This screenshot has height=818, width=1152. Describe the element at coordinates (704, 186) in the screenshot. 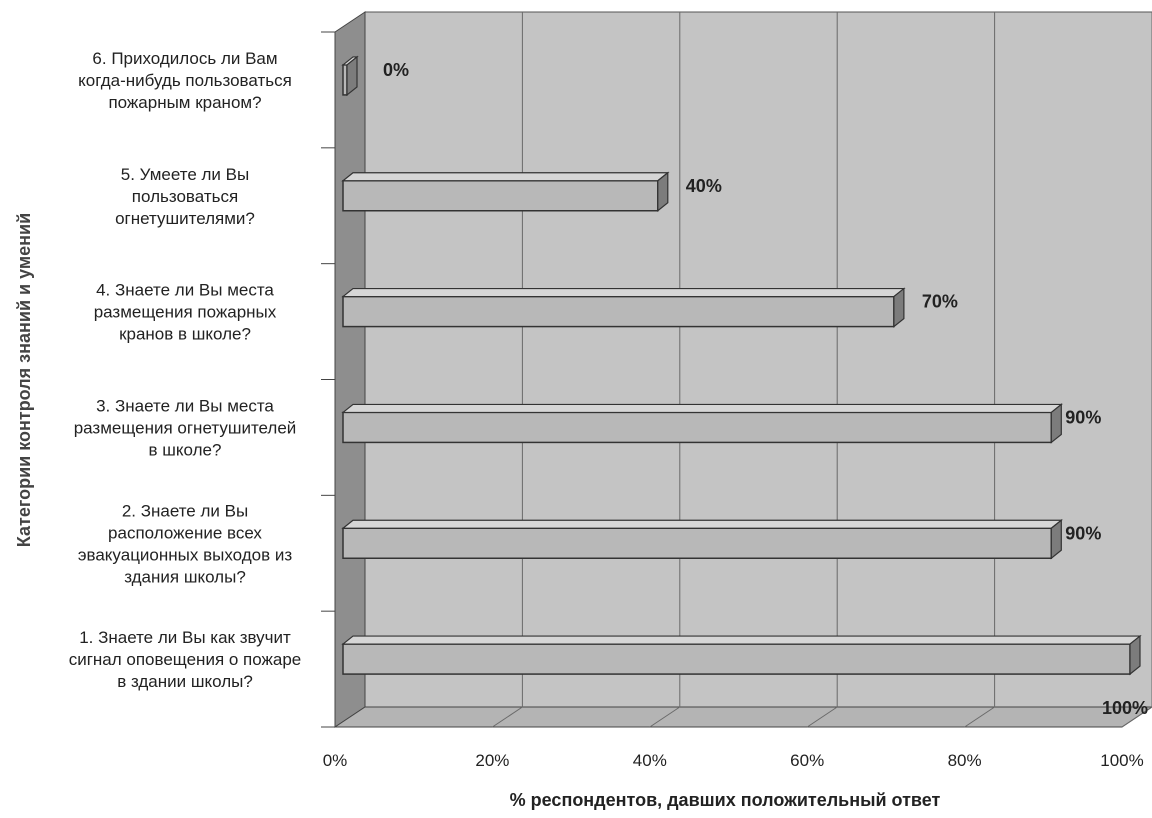

I see `data-label: 40%` at that location.